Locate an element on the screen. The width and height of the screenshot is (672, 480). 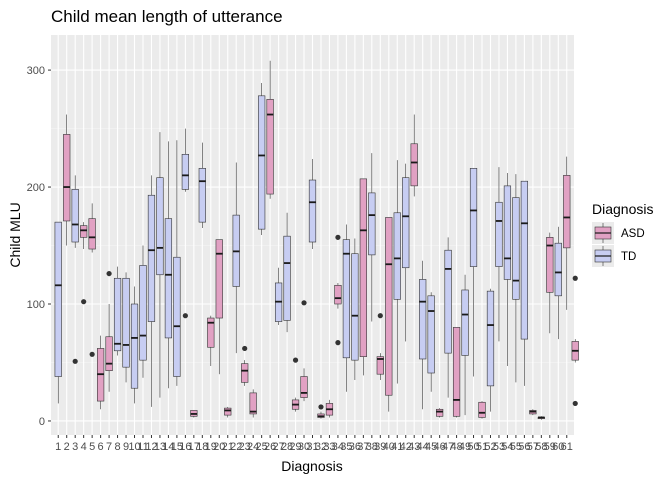
x-tick-label: 5 is located at coordinates (92, 447).